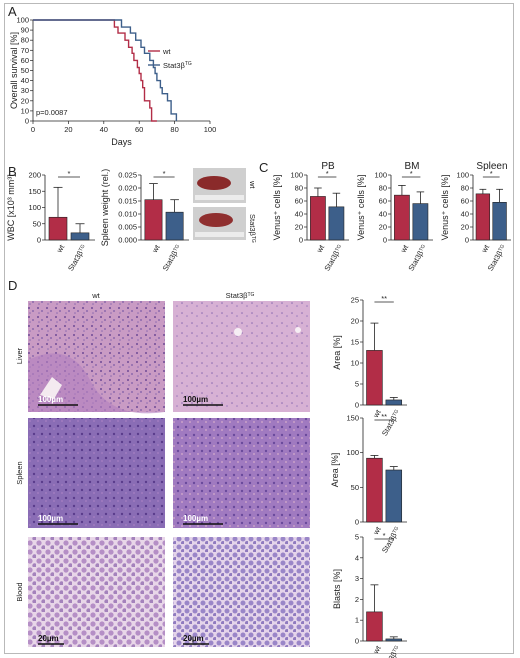 The height and width of the screenshot is (658, 520). Describe the element at coordinates (357, 557) in the screenshot. I see `blasts-y-tick-label: 4` at that location.